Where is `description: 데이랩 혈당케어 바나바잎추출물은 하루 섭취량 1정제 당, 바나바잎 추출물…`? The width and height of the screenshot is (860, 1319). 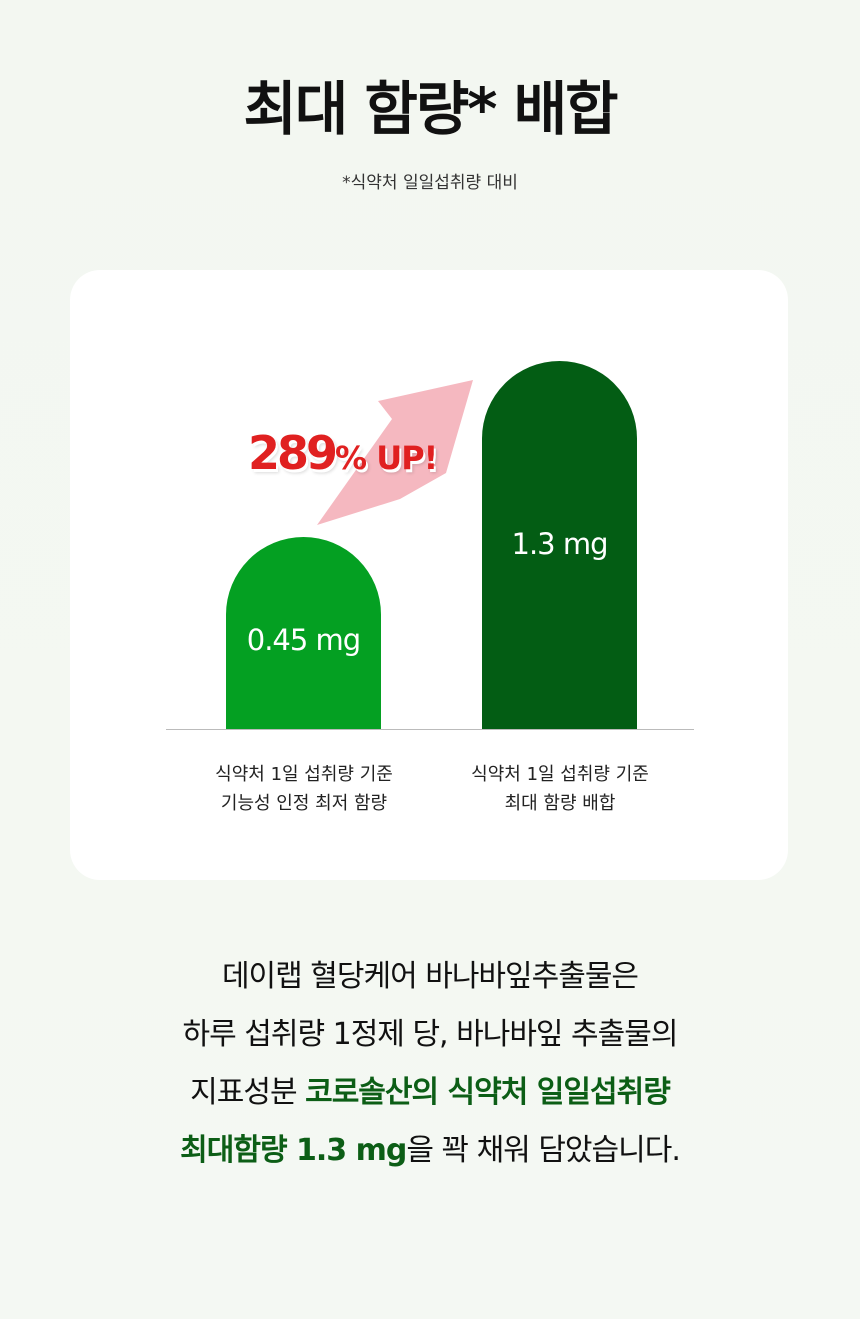
description: 데이랩 혈당케어 바나바잎추출물은 하루 섭취량 1정제 당, 바나바잎 추출물… is located at coordinates (430, 1063).